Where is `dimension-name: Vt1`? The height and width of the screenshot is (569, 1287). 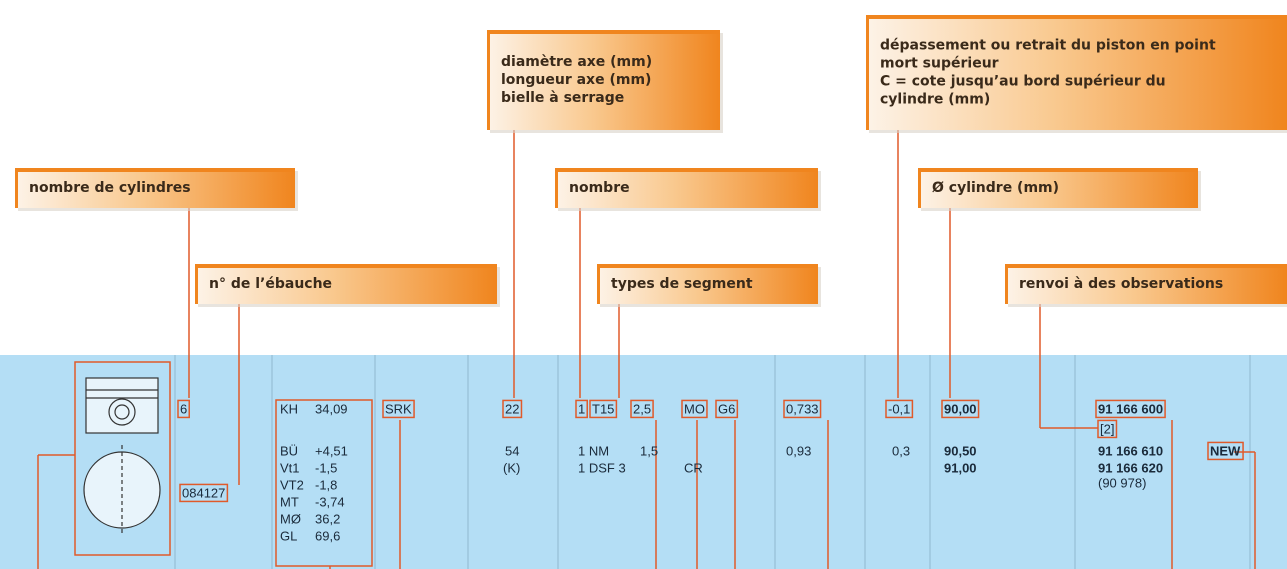
dimension-name: Vt1 is located at coordinates (290, 467).